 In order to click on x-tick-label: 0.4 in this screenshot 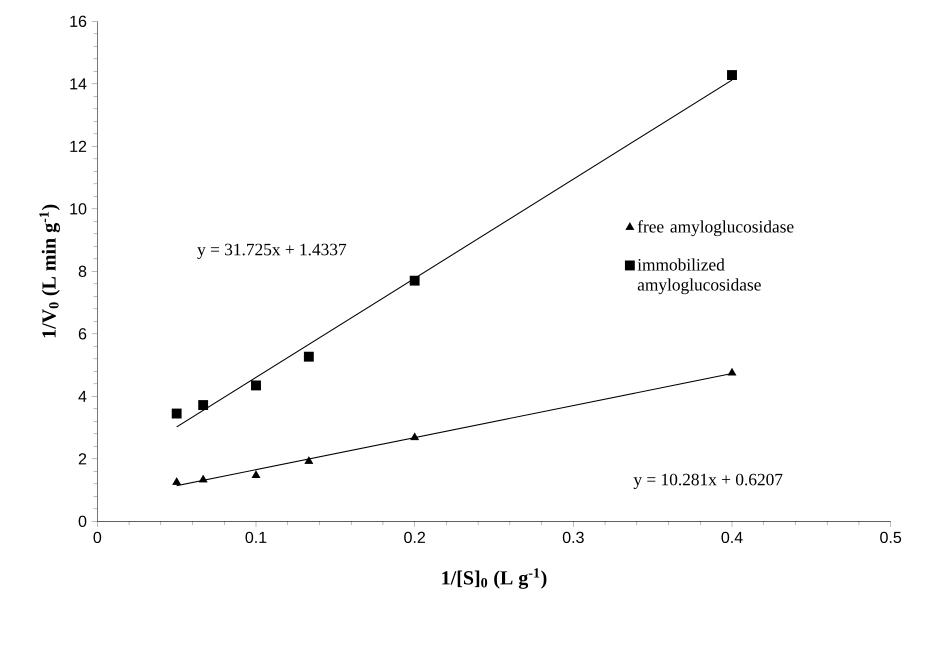, I will do `click(732, 538)`.